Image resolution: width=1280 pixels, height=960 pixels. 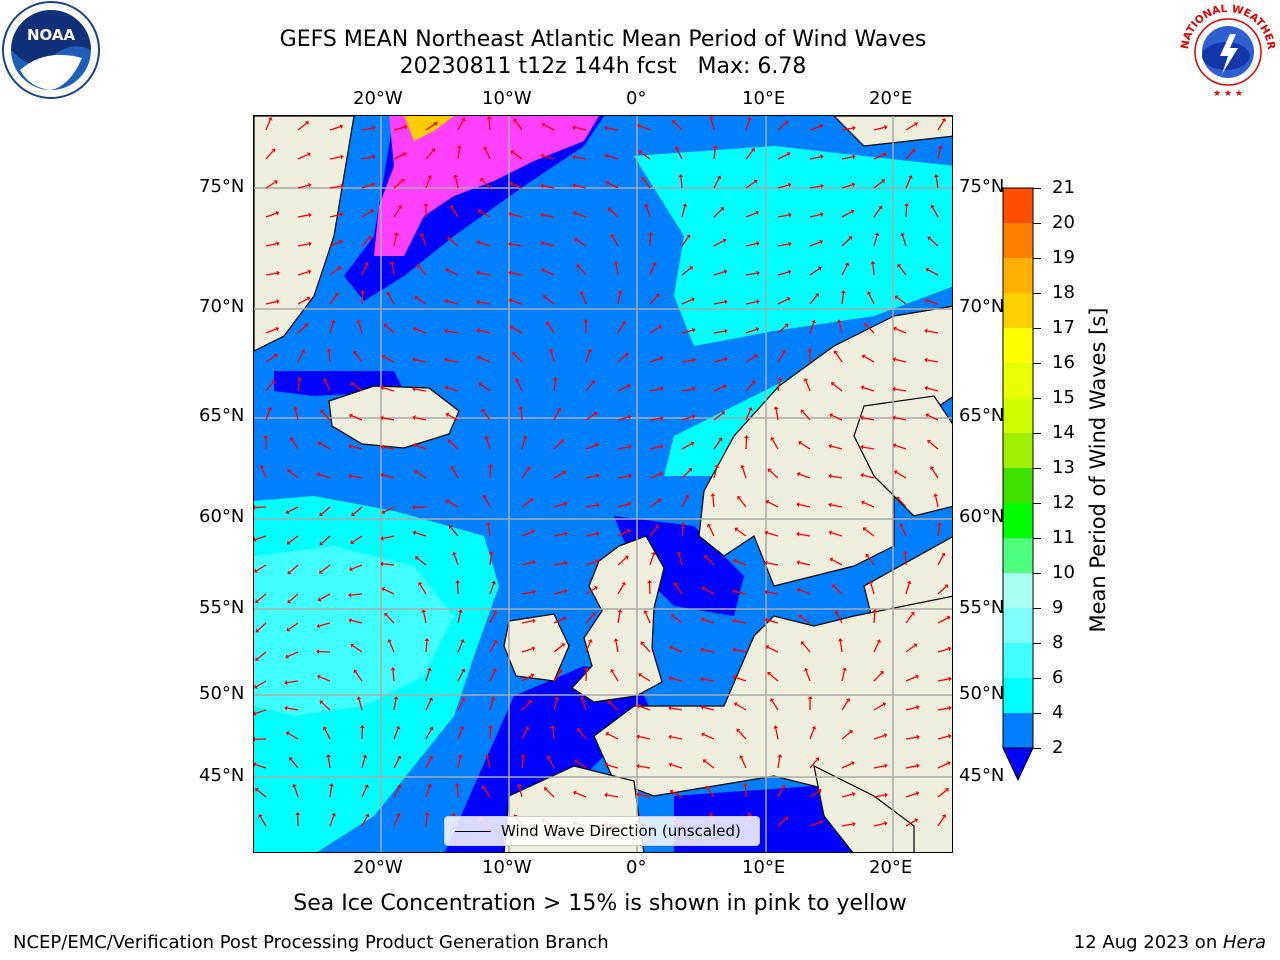 What do you see at coordinates (222, 306) in the screenshot?
I see `lat-label-left-70n: 70°N` at bounding box center [222, 306].